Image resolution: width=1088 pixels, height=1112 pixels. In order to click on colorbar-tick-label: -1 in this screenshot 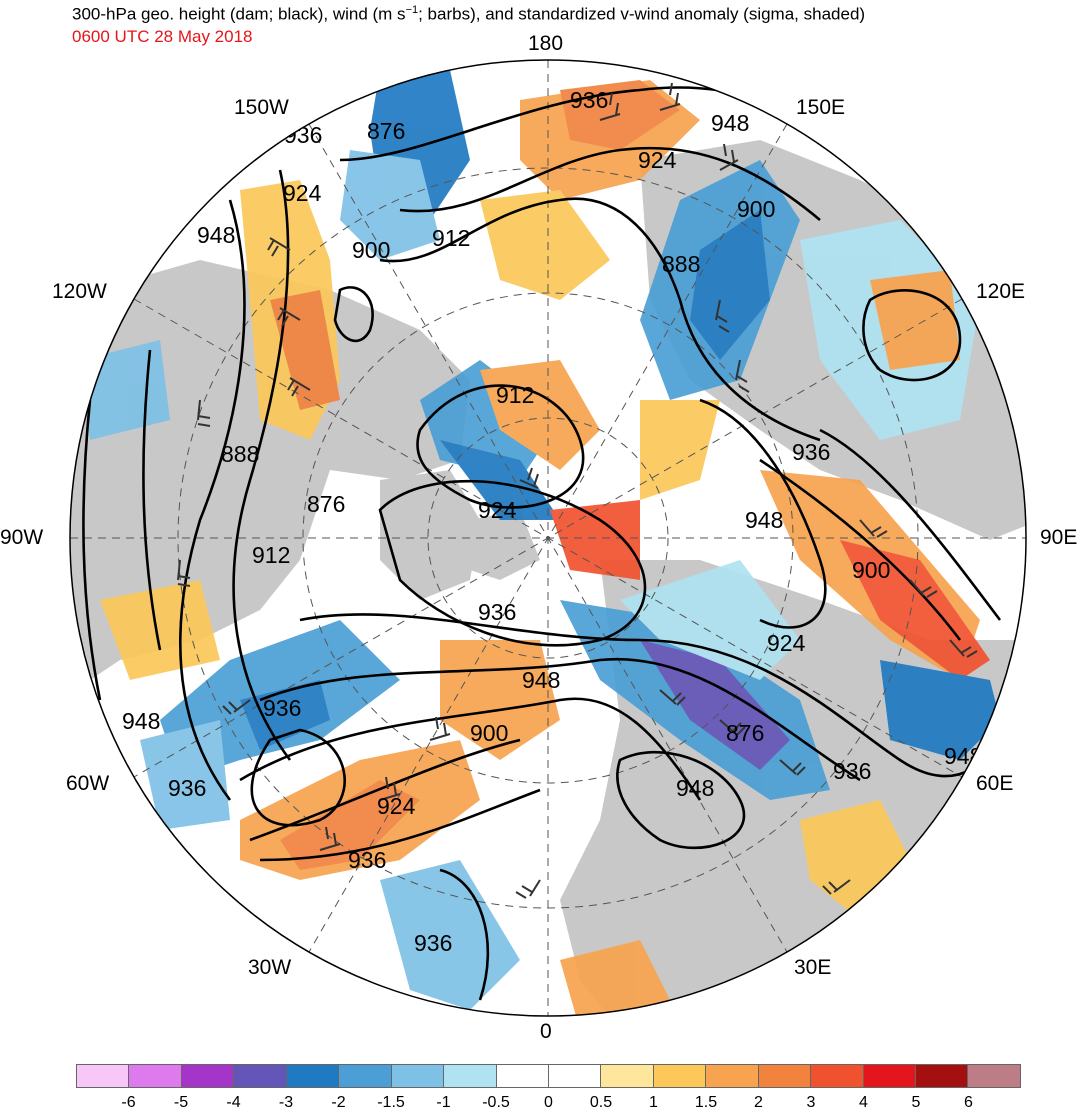, I will do `click(443, 1102)`.